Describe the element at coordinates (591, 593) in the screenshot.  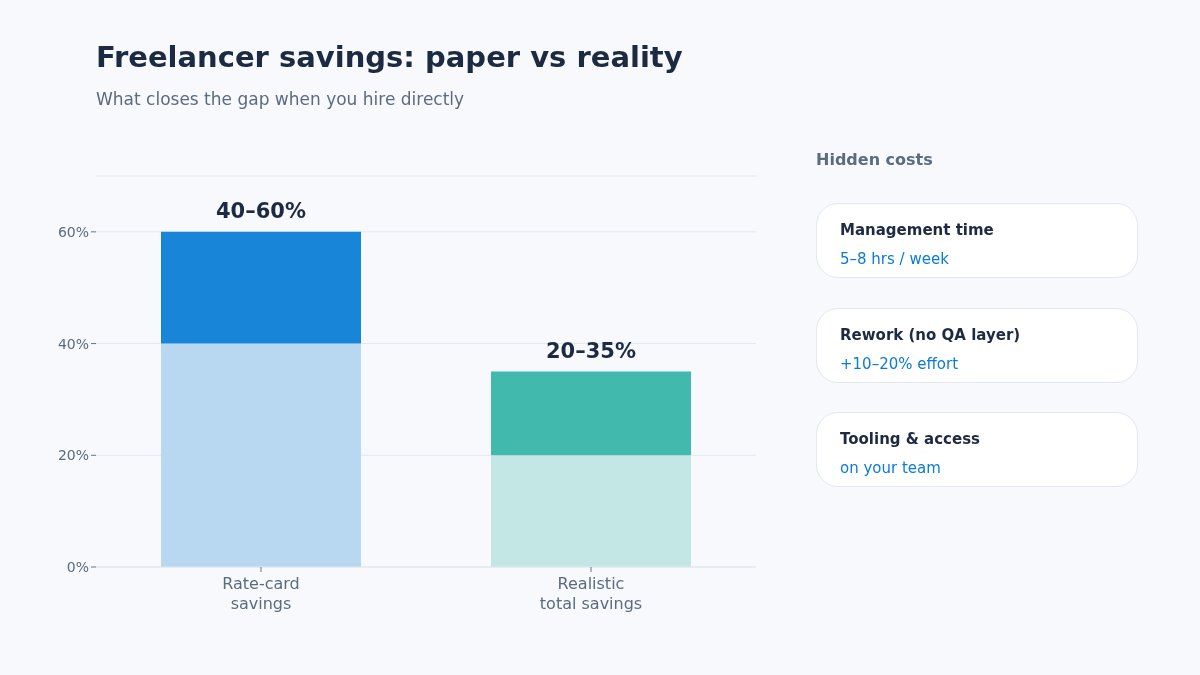
I see `x-tick-label: Realistic total savings` at that location.